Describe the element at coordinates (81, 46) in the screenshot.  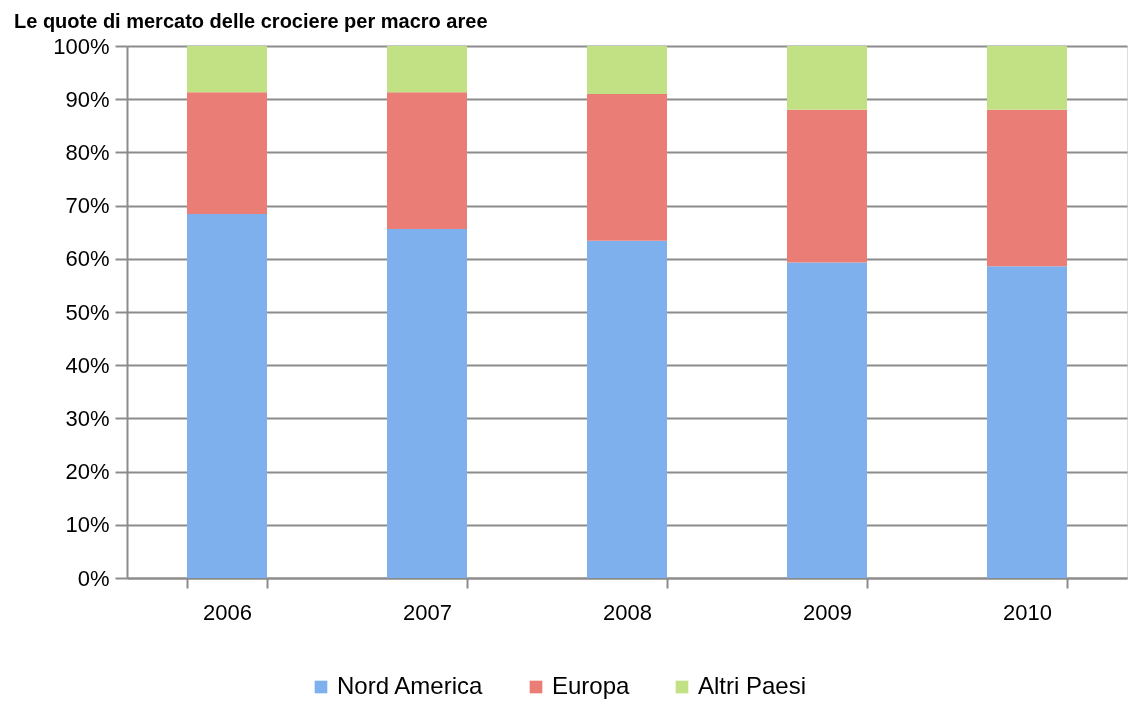
I see `y-tick-label: 100%` at that location.